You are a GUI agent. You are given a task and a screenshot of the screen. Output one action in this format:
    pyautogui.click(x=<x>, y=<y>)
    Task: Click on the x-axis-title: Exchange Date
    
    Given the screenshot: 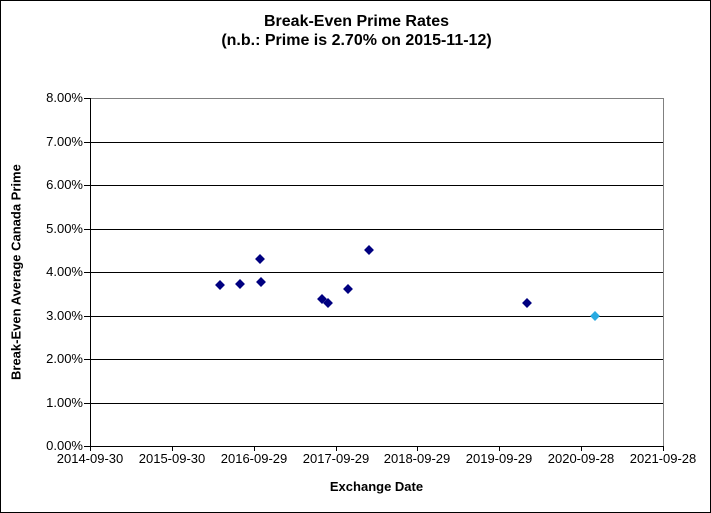 What is the action you would take?
    pyautogui.click(x=376, y=486)
    